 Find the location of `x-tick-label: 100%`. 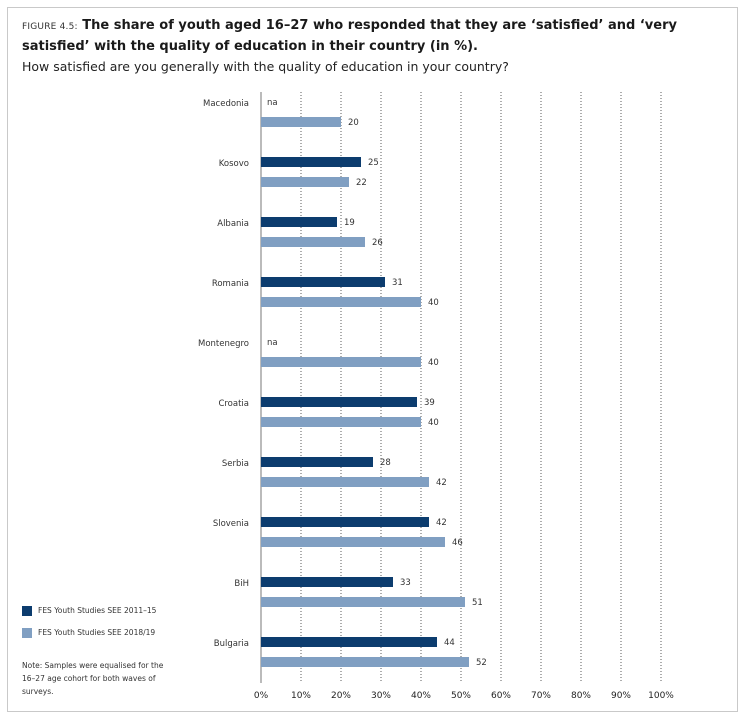

x-tick-label: 100% is located at coordinates (661, 696).